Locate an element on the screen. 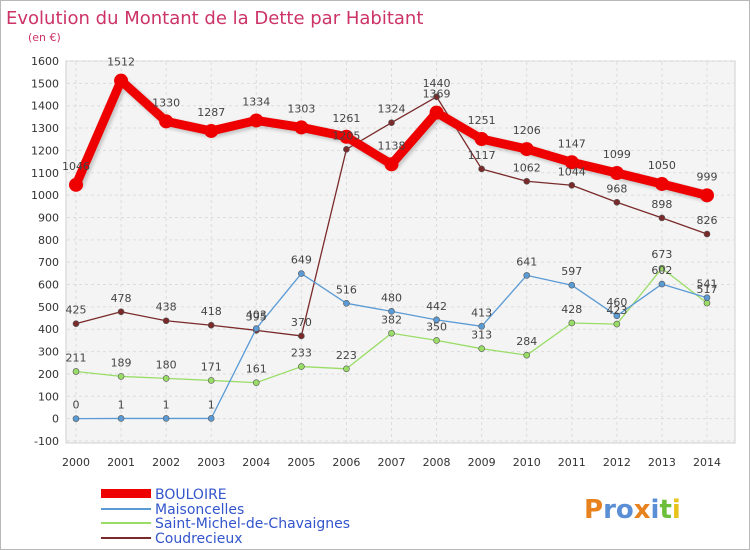  x-tick-label: 2008 is located at coordinates (437, 462).